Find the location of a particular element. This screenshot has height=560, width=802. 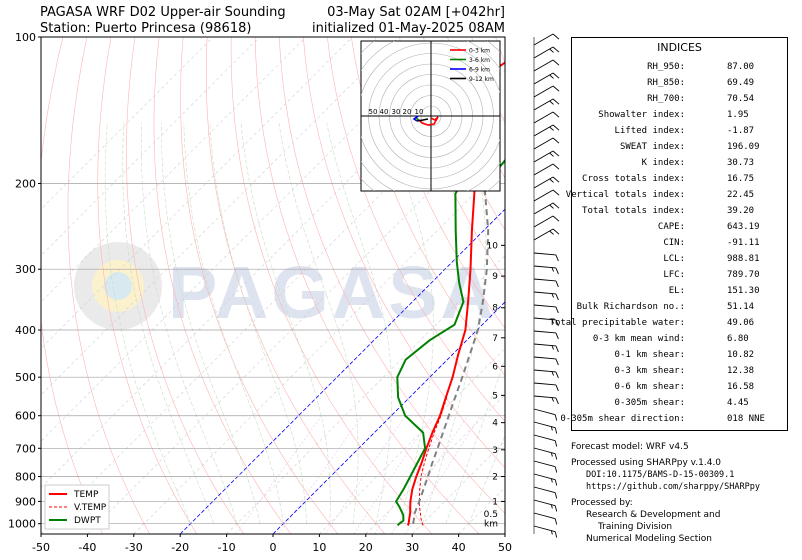

index-label: LCL: is located at coordinates (674, 259).